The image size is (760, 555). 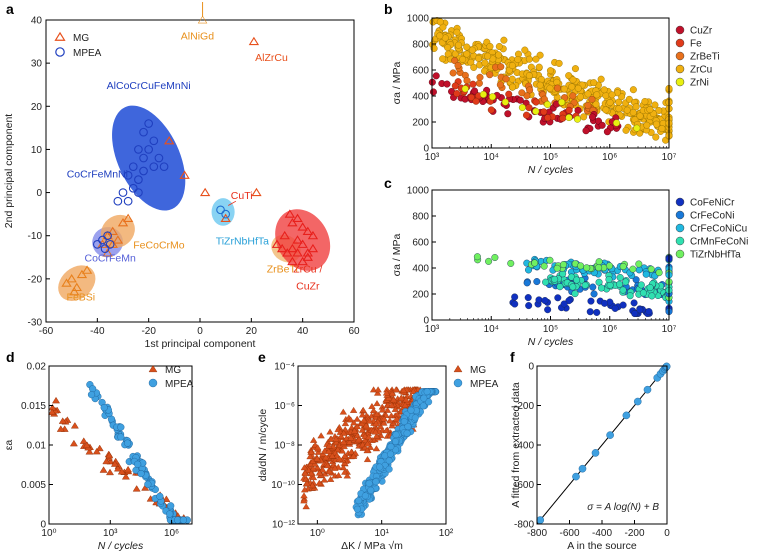 I want to click on x-tick-label-b: 10³, so click(x=432, y=157).